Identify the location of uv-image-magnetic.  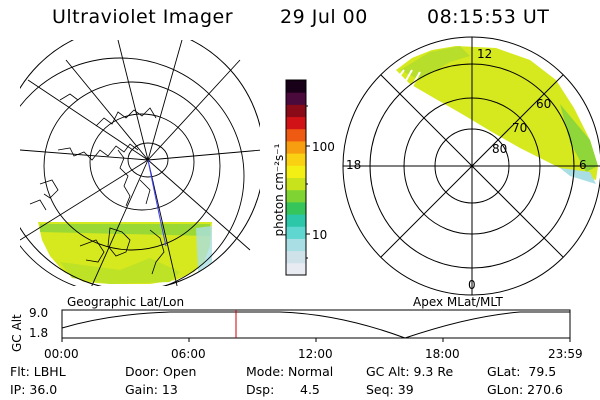
(497, 113).